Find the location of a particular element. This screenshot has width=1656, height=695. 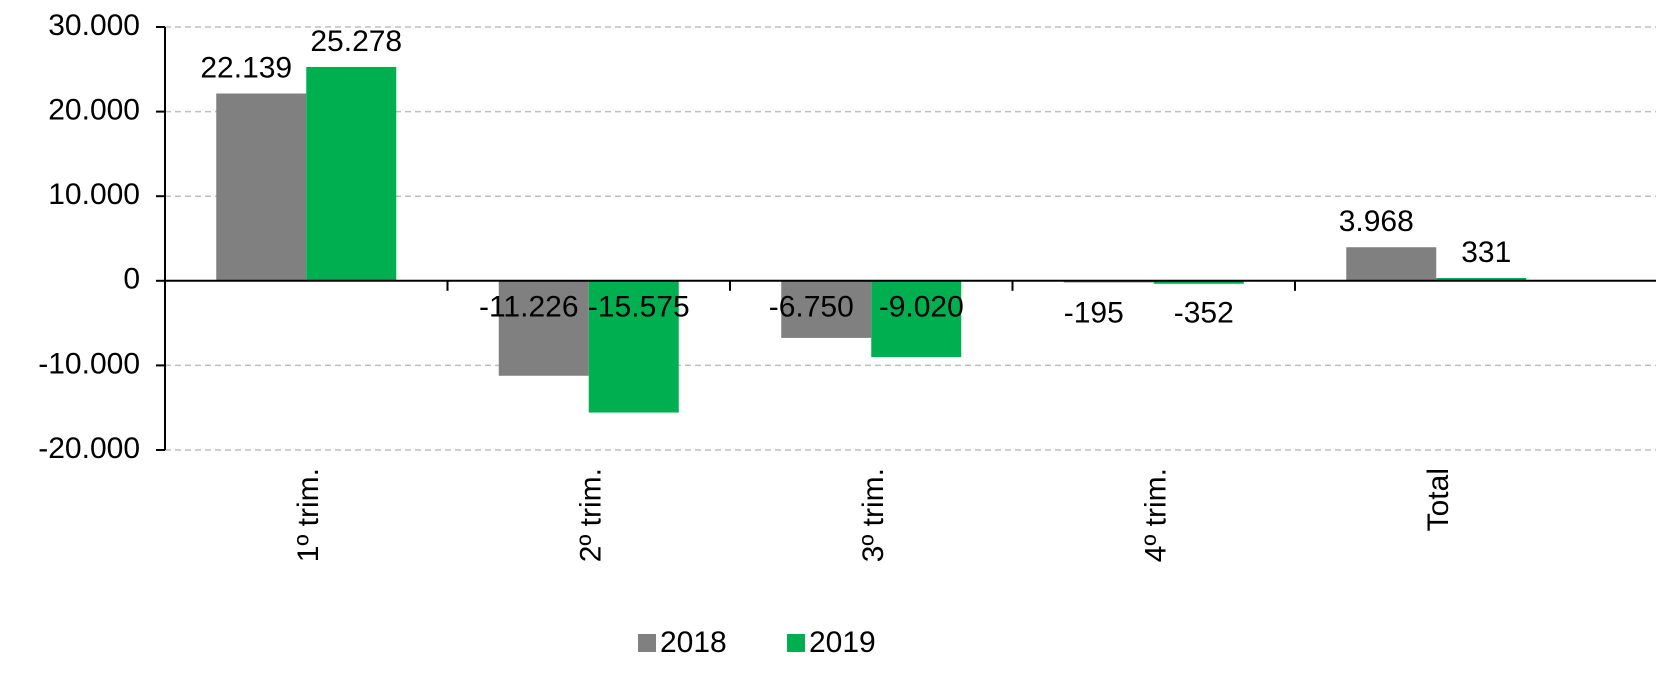

data-label: -11.226 is located at coordinates (529, 307).